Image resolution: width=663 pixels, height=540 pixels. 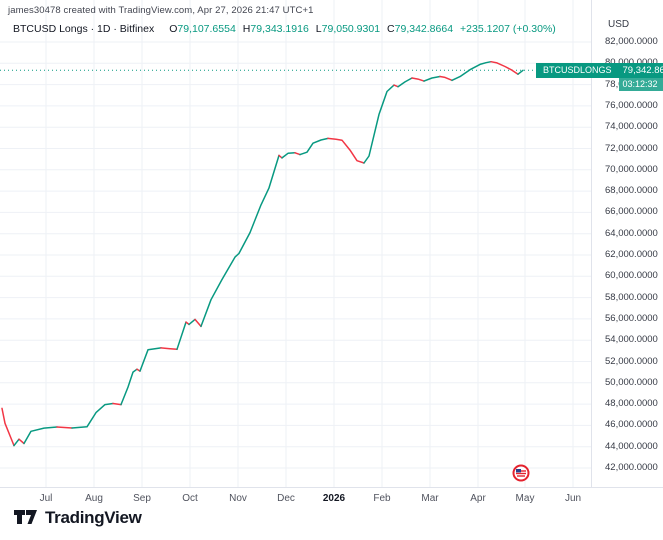 What do you see at coordinates (631, 191) in the screenshot?
I see `price-scale-label: 68,000.0000` at bounding box center [631, 191].